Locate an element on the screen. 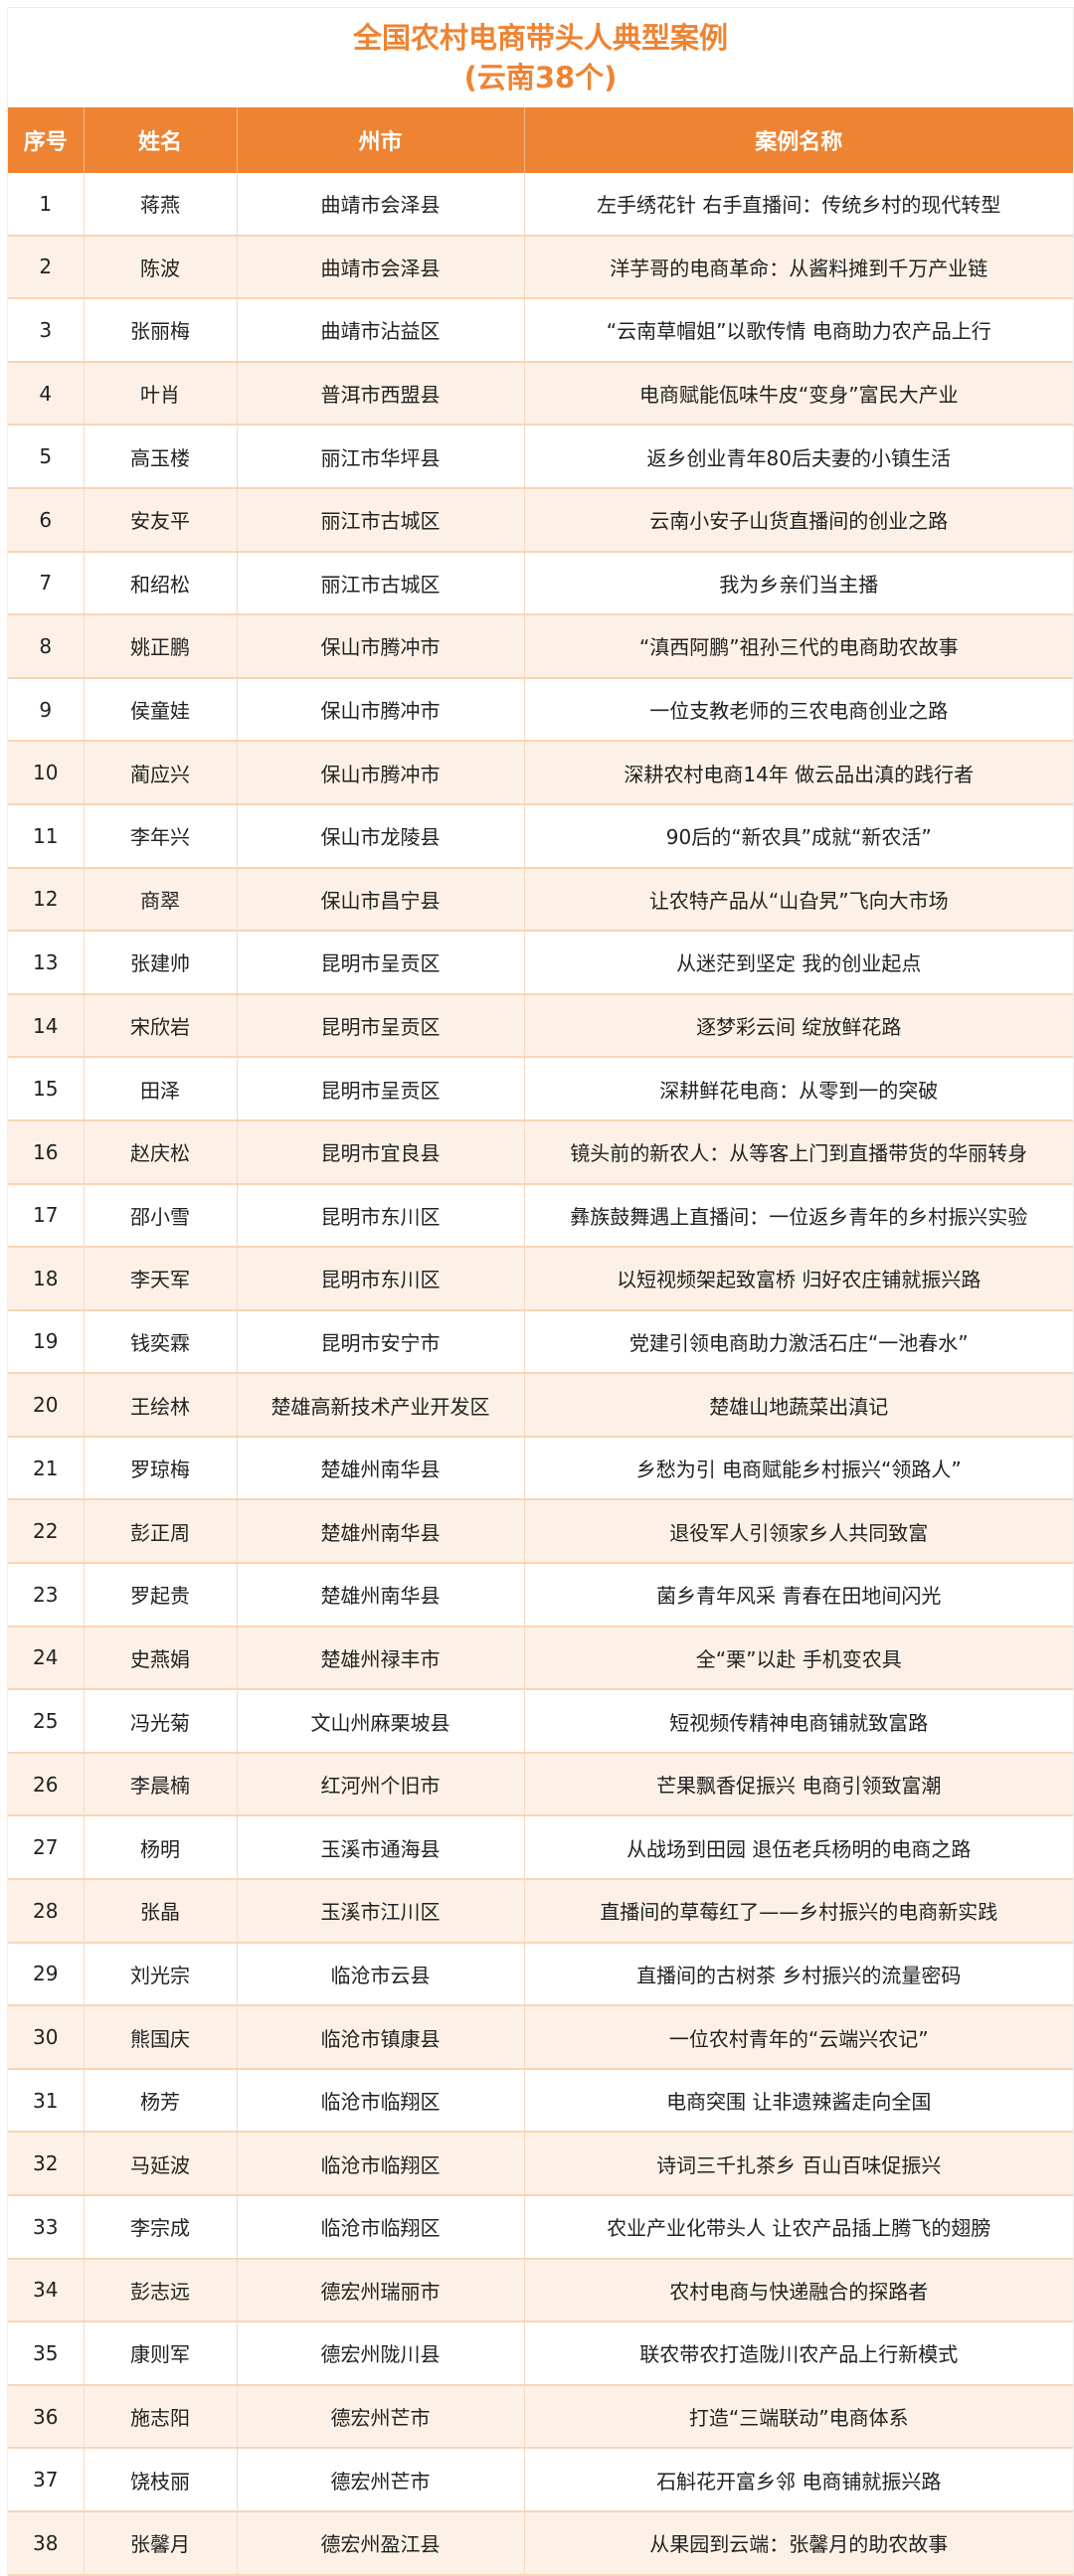  cell-index: 31 is located at coordinates (46, 2101).